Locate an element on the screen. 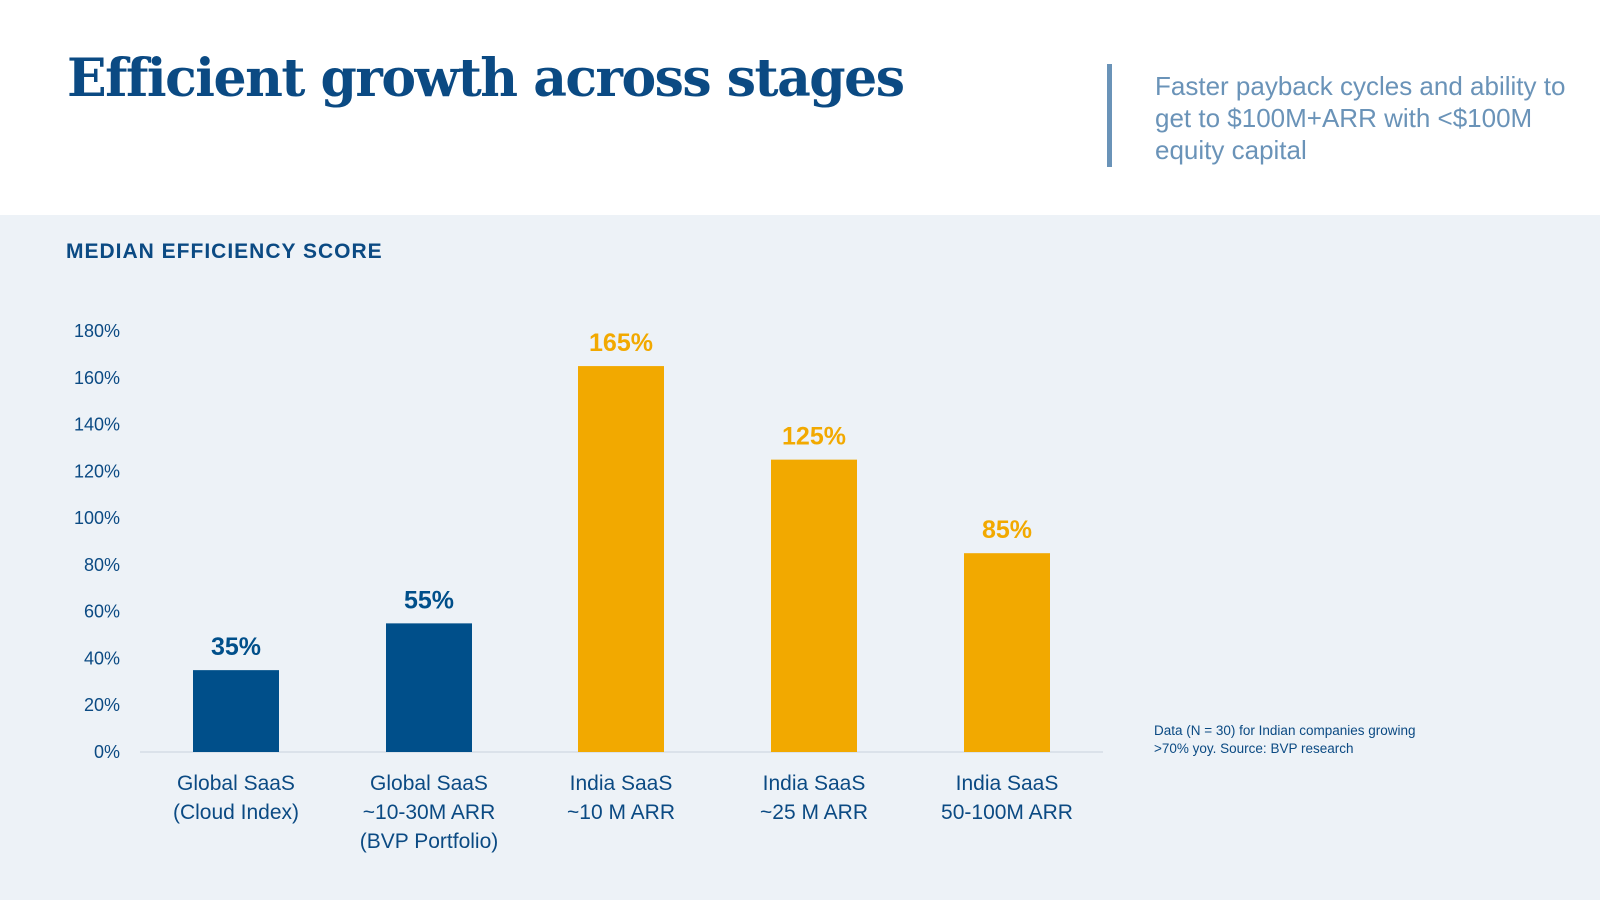 This screenshot has height=900, width=1600. data-label: 165% is located at coordinates (621, 343).